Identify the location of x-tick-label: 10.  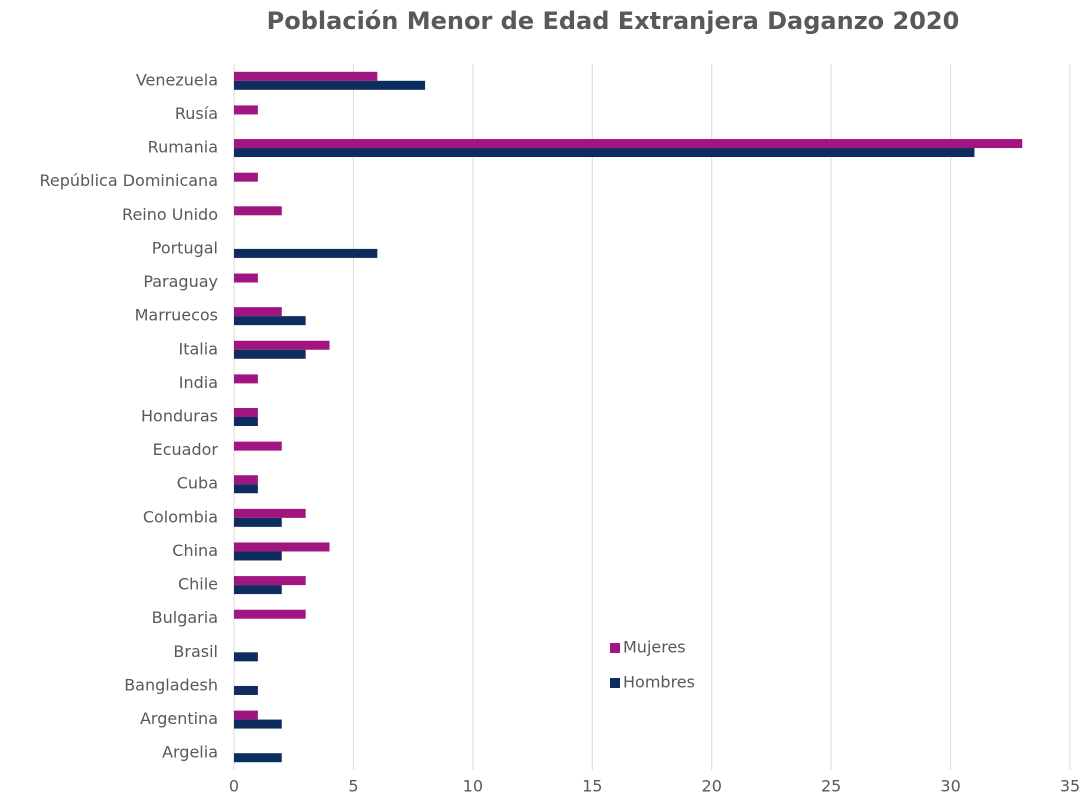
(473, 786).